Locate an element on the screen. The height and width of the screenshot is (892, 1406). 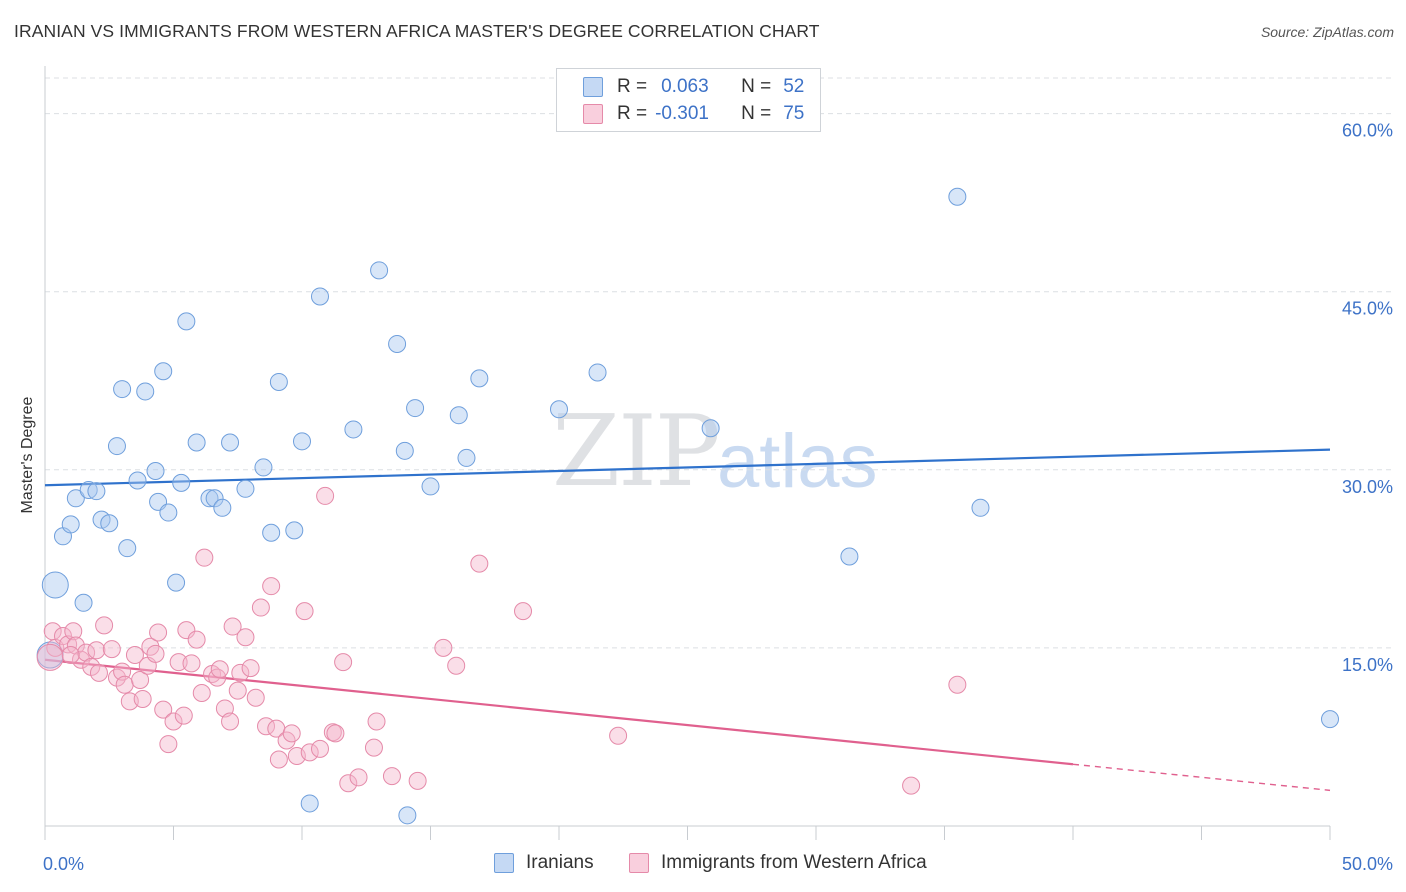
legend-swatch-western-africa is located at coordinates (593, 114).